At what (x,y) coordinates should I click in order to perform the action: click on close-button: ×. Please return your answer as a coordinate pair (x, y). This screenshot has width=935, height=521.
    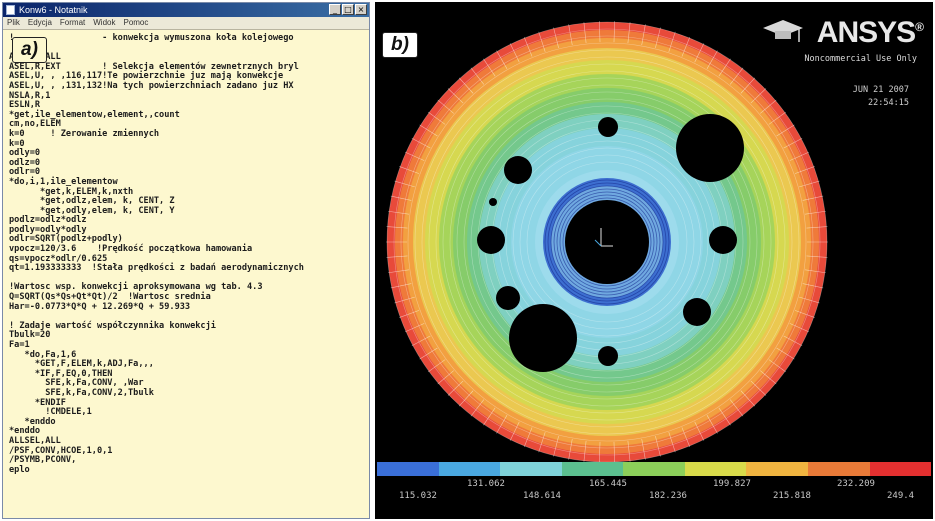
    Looking at the image, I should click on (361, 9).